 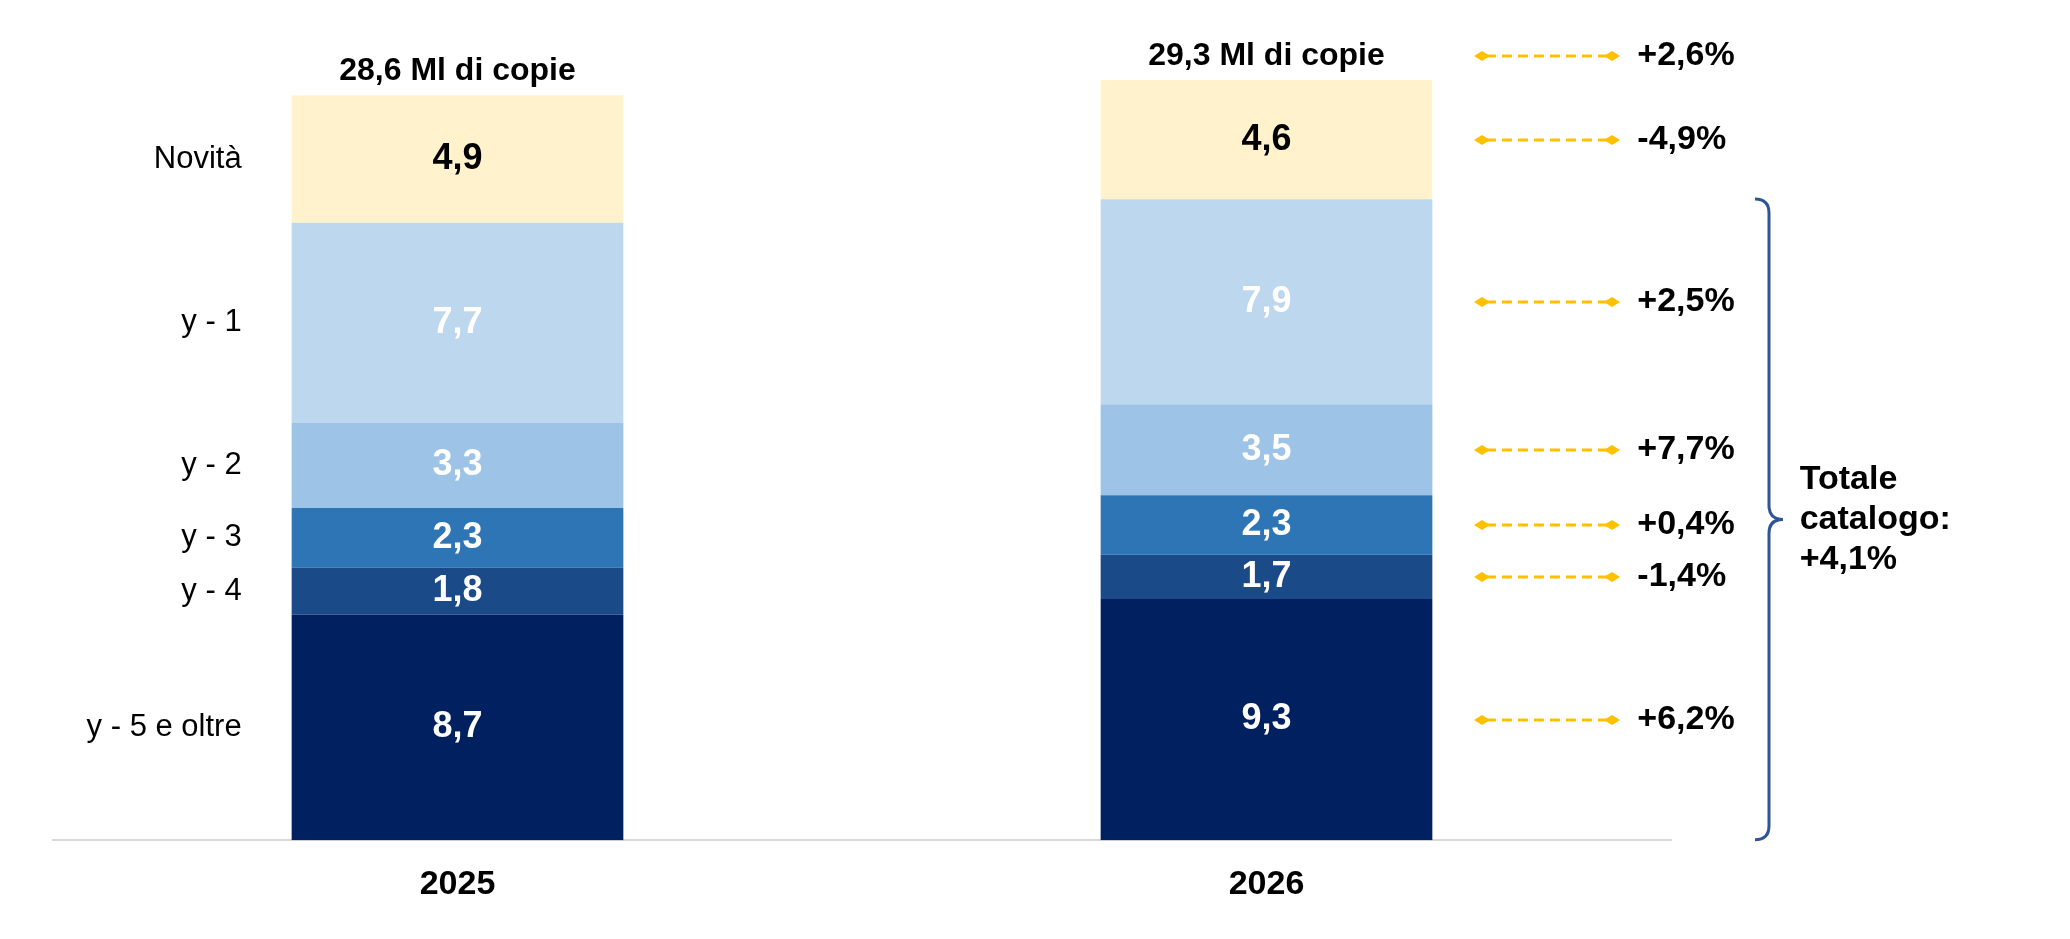 I want to click on annotation: -1,4%, so click(x=1682, y=574).